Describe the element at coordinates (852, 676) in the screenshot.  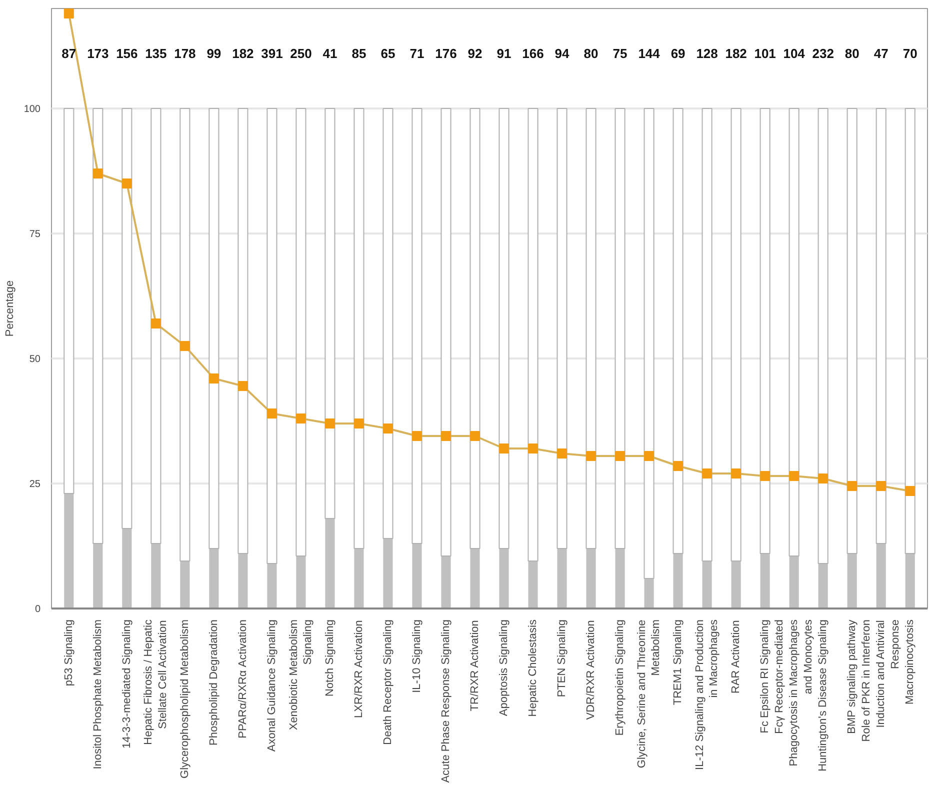
I see `x-tick-label: BMP signaling pathway` at that location.